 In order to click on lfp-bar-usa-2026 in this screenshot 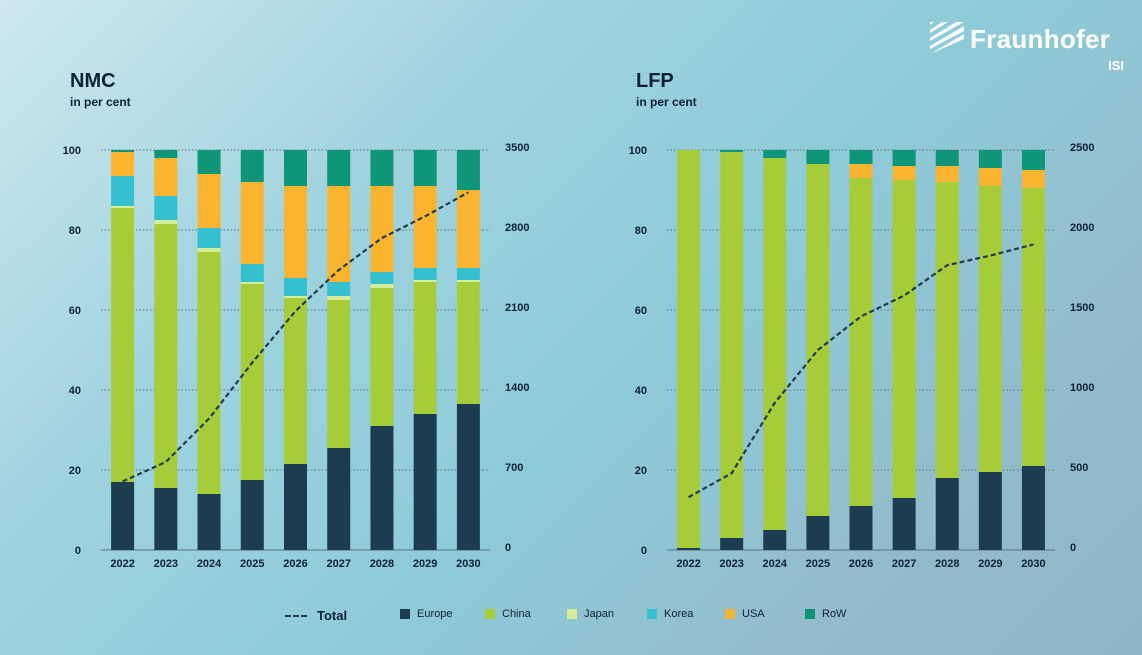, I will do `click(861, 171)`.